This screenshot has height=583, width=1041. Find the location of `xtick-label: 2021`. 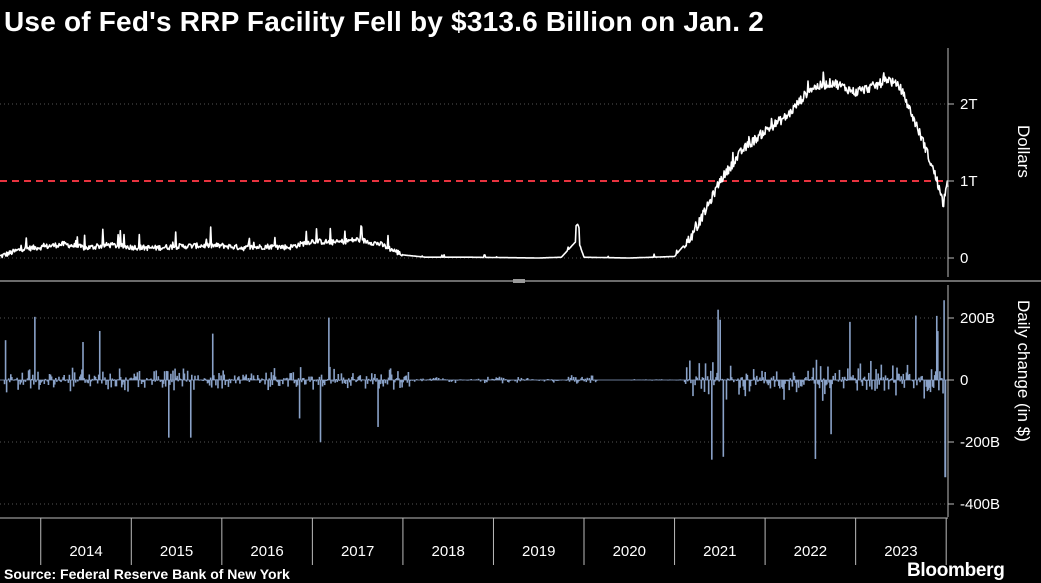

xtick-label: 2021 is located at coordinates (719, 551).